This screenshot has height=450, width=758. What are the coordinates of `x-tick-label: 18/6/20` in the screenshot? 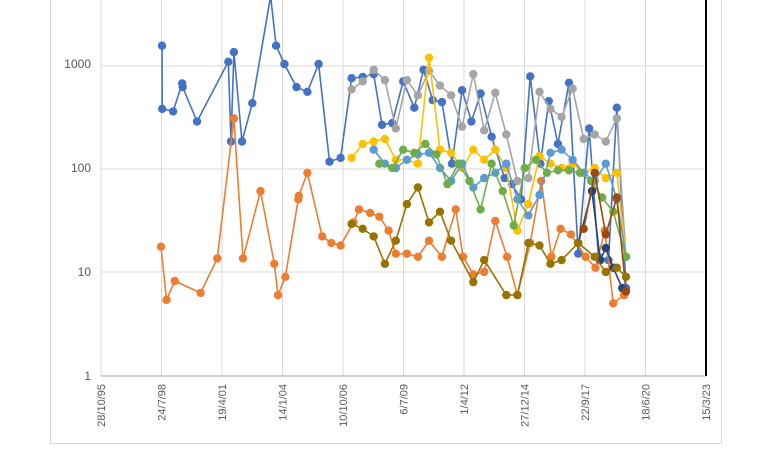 It's located at (647, 402).